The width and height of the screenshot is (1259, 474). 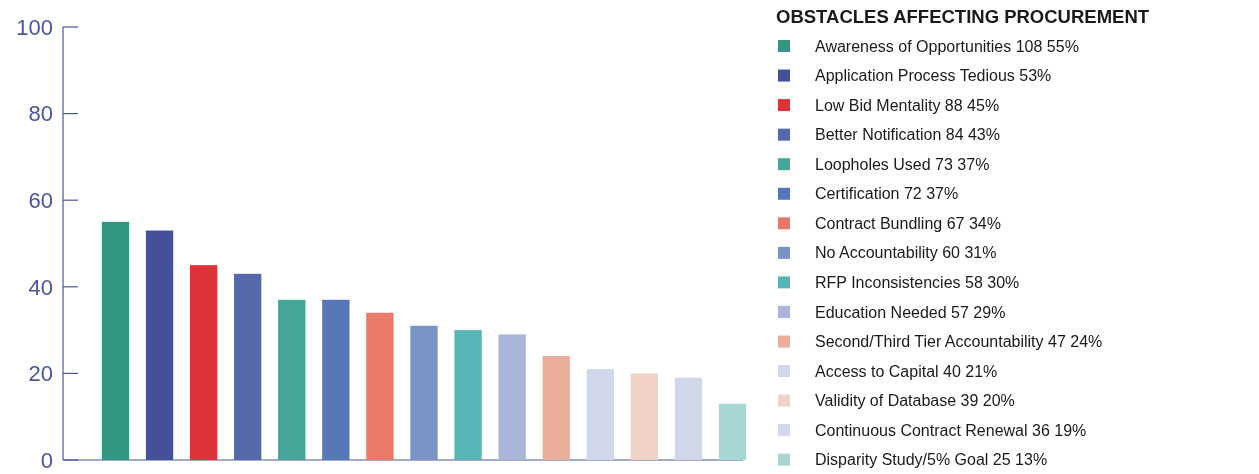 I want to click on legend-label: Awareness of Opportunities 108 55%, so click(x=947, y=46).